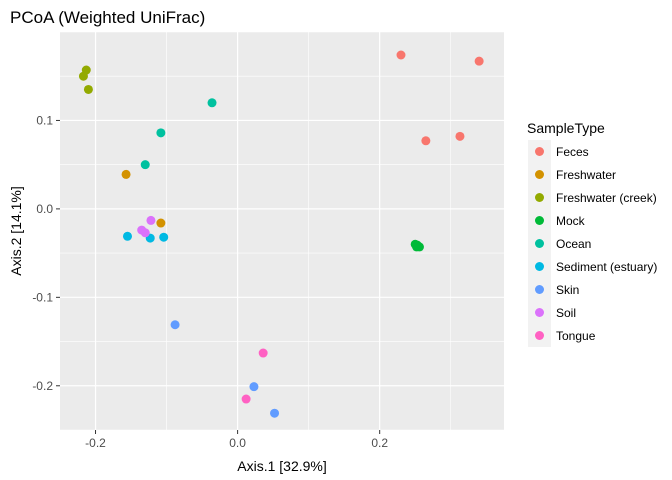  I want to click on y-axis-ticks: -0.2 -0.1 0.0 0.1, so click(46, 253).